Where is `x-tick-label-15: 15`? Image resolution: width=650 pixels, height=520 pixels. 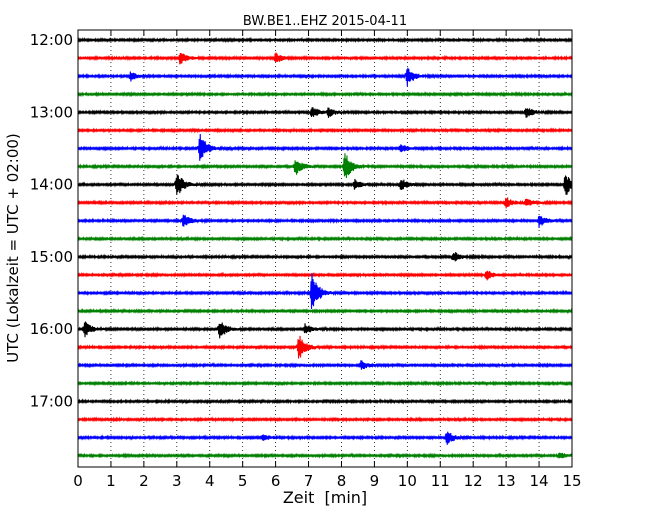
x-tick-label-15: 15 is located at coordinates (571, 481).